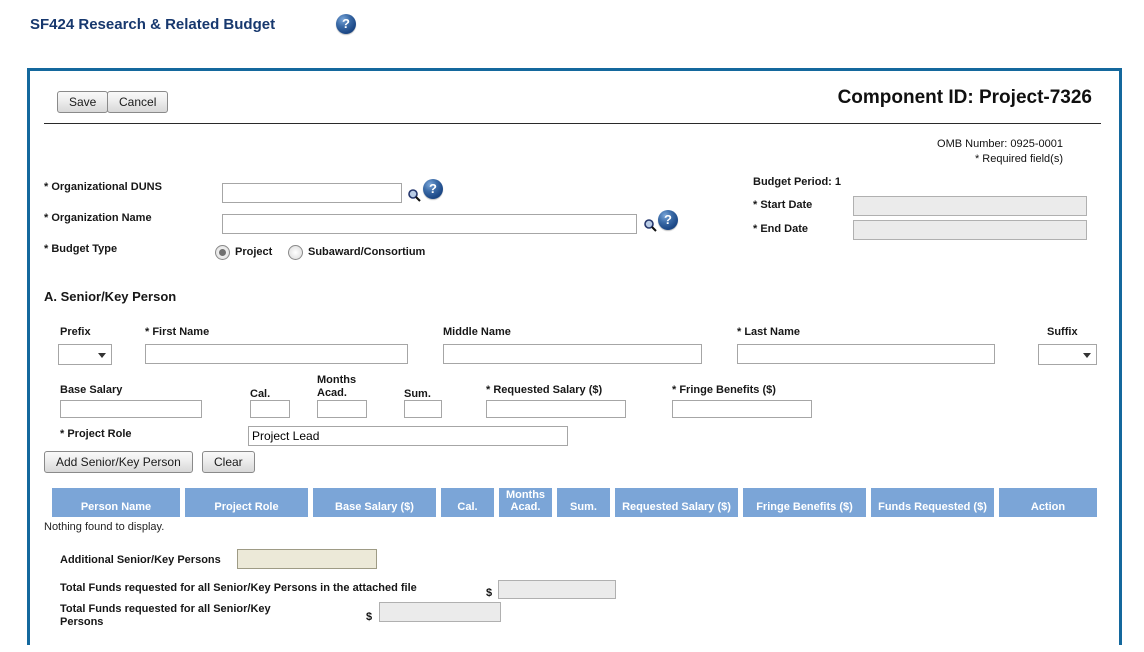 The height and width of the screenshot is (652, 1144). Describe the element at coordinates (246, 502) in the screenshot. I see `table-header-project-role: Project Role` at that location.